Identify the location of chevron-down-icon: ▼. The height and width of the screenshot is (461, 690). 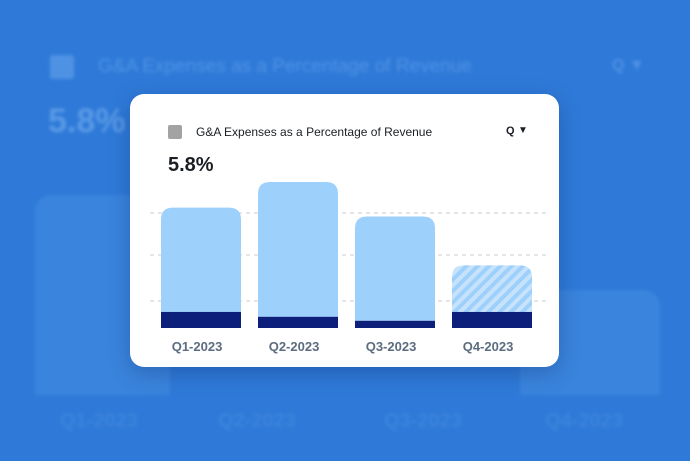
(523, 130).